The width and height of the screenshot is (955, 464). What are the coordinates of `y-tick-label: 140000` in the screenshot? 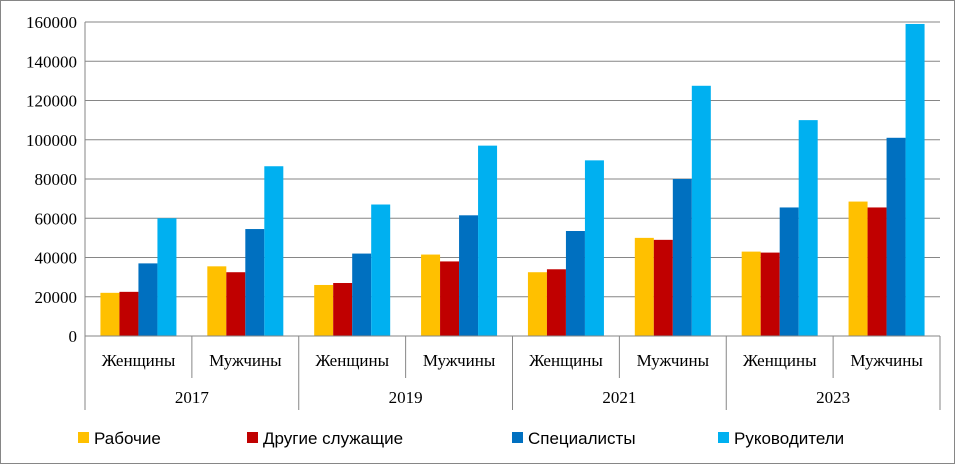 It's located at (51, 61).